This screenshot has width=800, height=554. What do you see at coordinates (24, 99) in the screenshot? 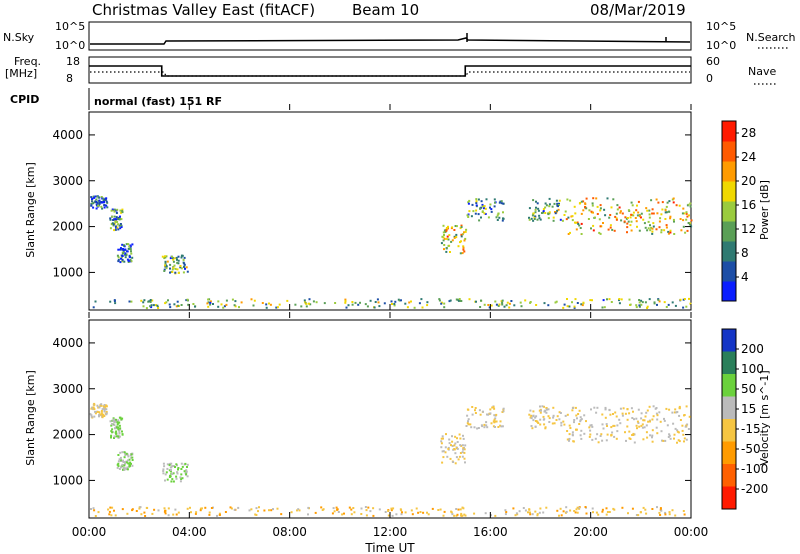
I see `cpid-label: CPID` at bounding box center [24, 99].